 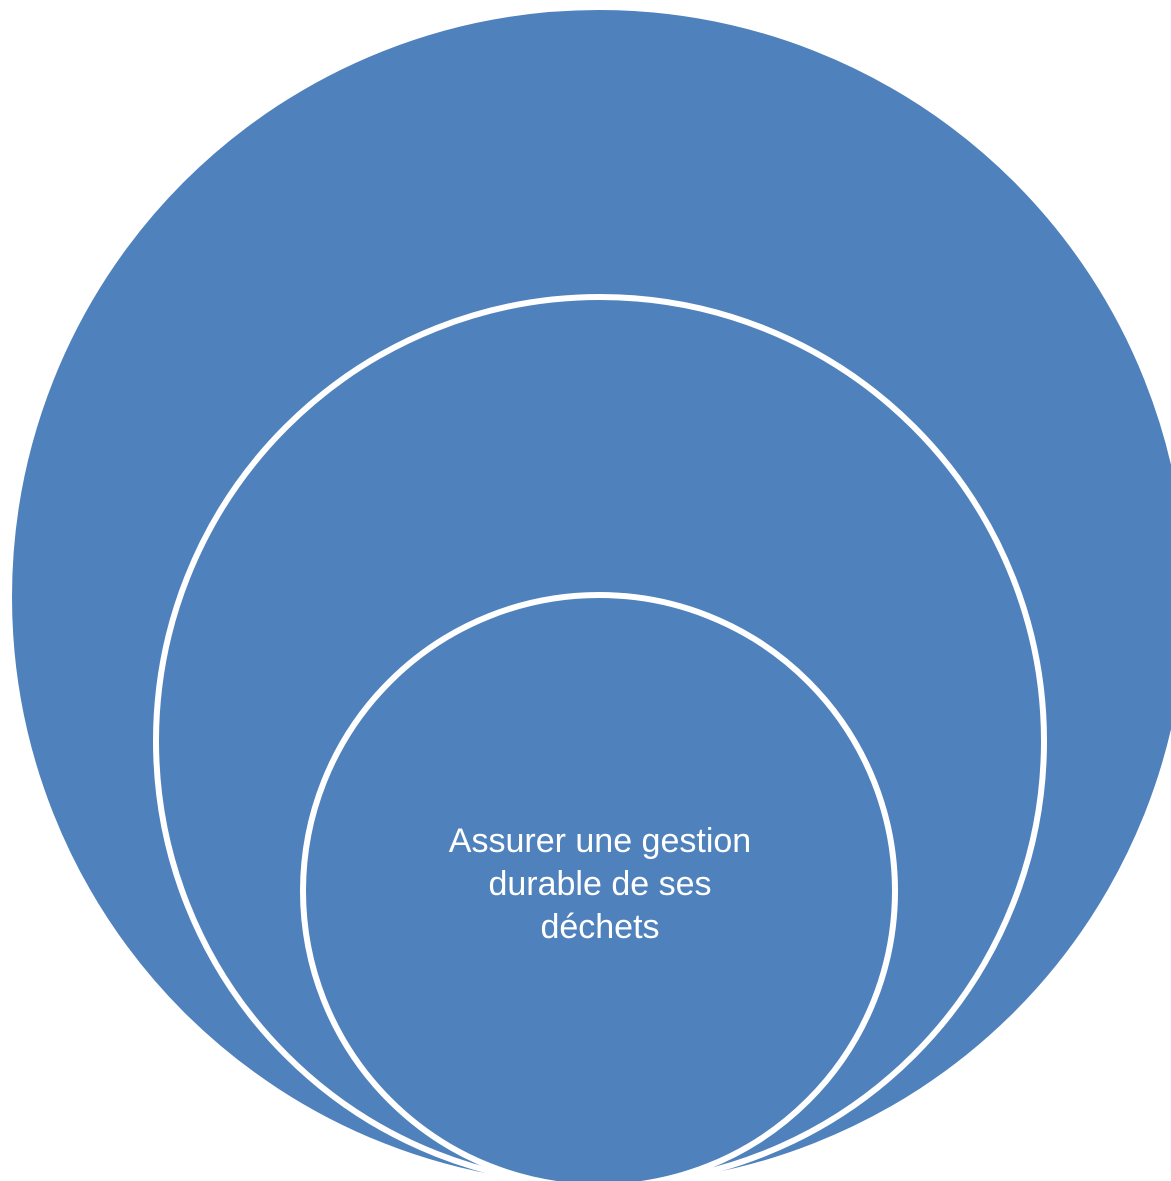 What do you see at coordinates (600, 841) in the screenshot?
I see `inner-circle-label-line-1: Assurer une gestion` at bounding box center [600, 841].